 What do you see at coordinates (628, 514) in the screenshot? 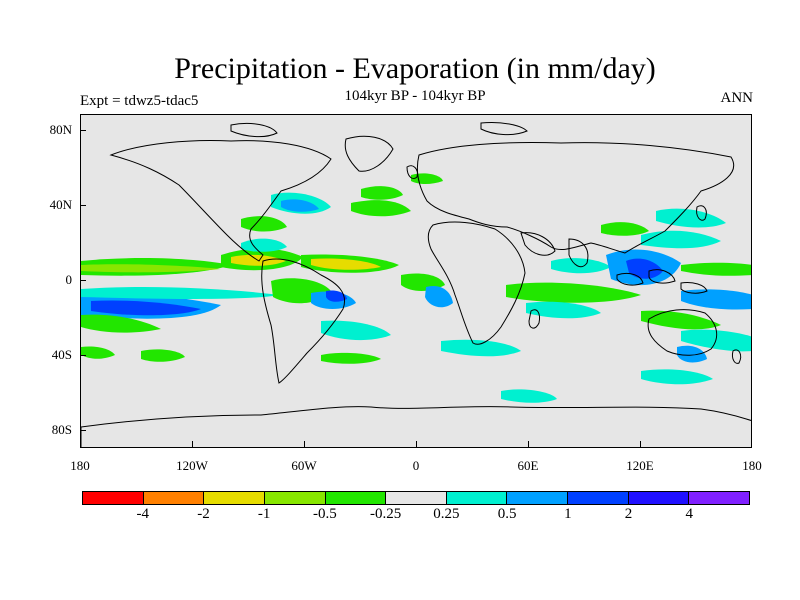
I see `colorbar-label: 2` at bounding box center [628, 514].